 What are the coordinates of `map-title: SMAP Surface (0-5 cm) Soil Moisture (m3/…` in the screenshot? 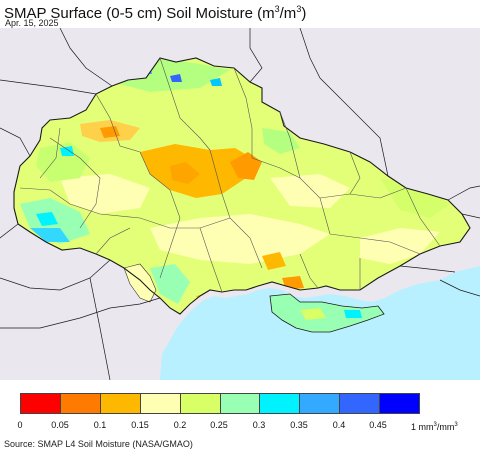 It's located at (155, 13).